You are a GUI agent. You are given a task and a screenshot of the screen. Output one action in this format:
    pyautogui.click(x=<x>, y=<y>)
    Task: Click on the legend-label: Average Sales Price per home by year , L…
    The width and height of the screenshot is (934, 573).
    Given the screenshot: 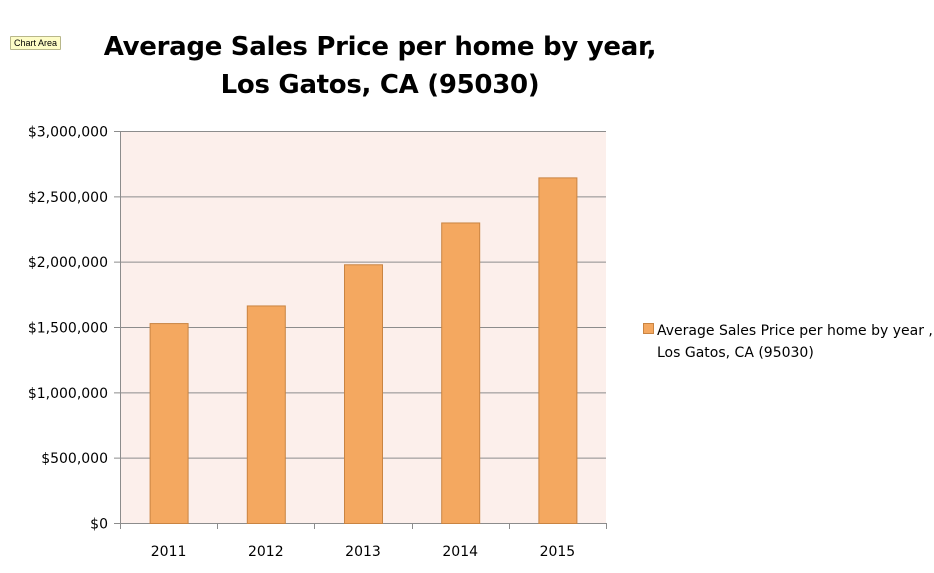 What is the action you would take?
    pyautogui.click(x=795, y=342)
    